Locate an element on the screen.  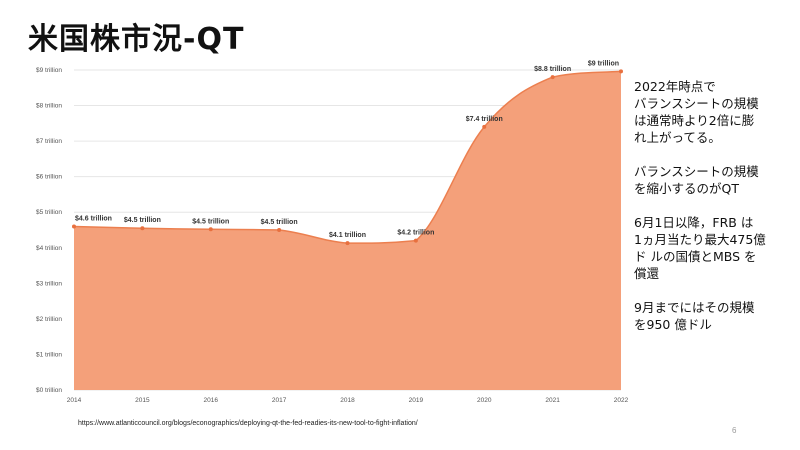
slide-title: 米国株市況-QT is located at coordinates (136, 39).